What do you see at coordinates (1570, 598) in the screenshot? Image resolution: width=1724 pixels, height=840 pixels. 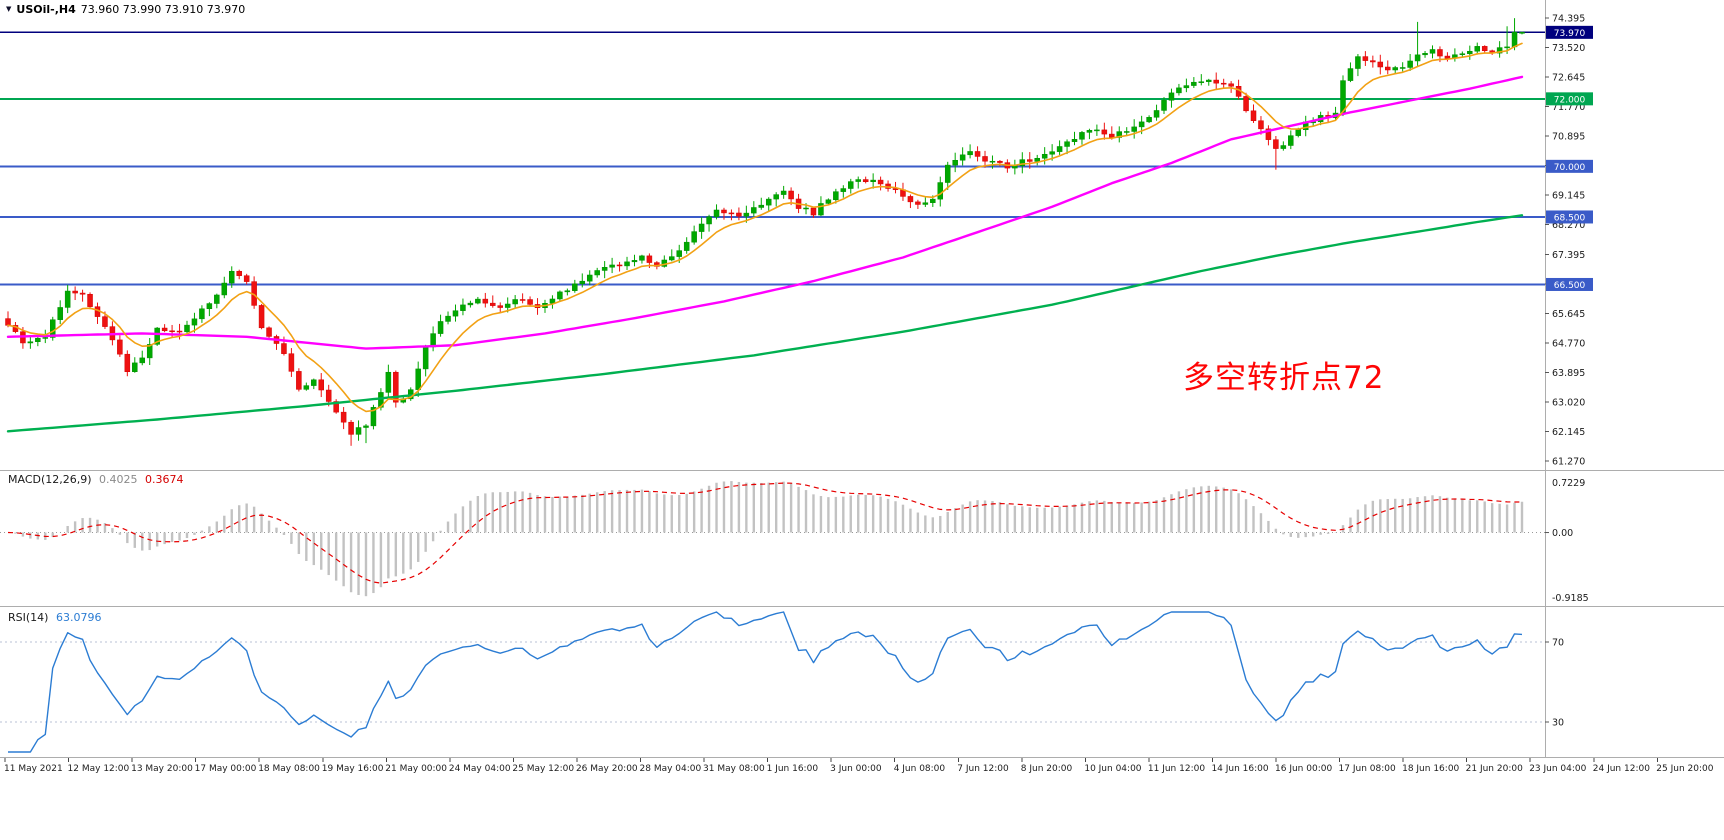 I see `svg-text: -0.9185` at bounding box center [1570, 598].